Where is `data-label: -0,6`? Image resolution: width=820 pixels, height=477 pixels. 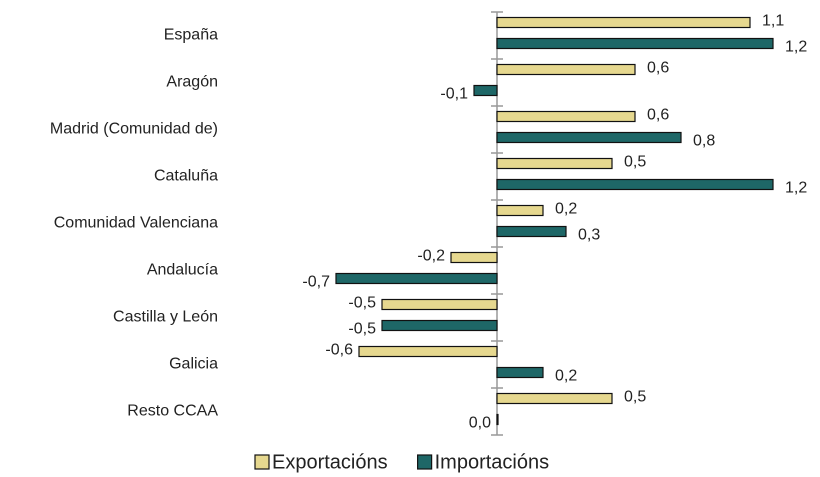
data-label: -0,6 is located at coordinates (339, 350).